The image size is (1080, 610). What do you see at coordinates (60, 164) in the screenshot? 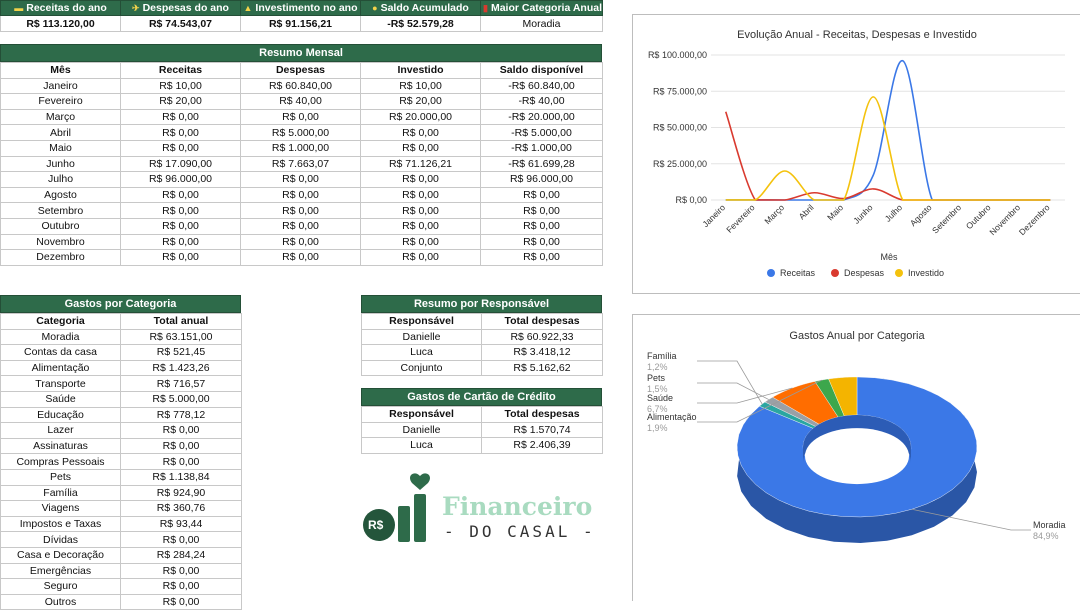
I see `monthly-cell: Junho` at bounding box center [60, 164].